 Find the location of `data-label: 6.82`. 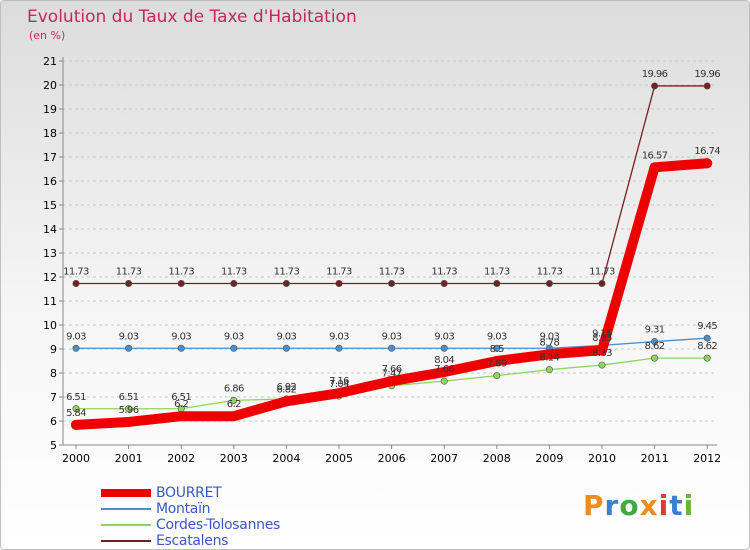

data-label: 6.82 is located at coordinates (286, 389).